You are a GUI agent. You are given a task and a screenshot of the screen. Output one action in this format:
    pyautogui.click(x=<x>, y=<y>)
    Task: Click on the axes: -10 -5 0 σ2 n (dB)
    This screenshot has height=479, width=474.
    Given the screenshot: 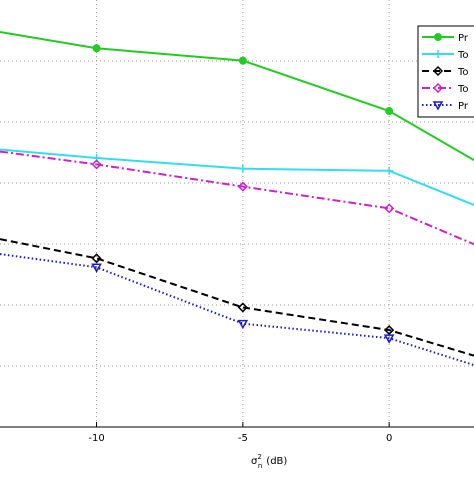 What is the action you would take?
    pyautogui.click(x=237, y=446)
    